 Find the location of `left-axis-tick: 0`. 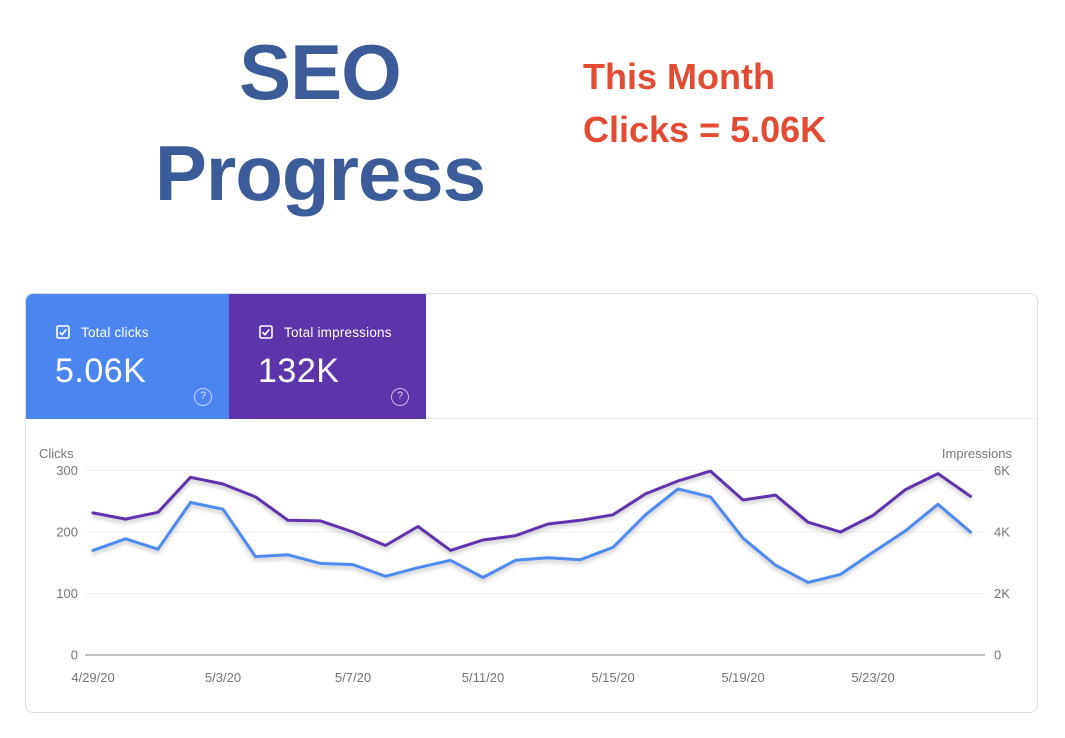

left-axis-tick: 0 is located at coordinates (74, 655).